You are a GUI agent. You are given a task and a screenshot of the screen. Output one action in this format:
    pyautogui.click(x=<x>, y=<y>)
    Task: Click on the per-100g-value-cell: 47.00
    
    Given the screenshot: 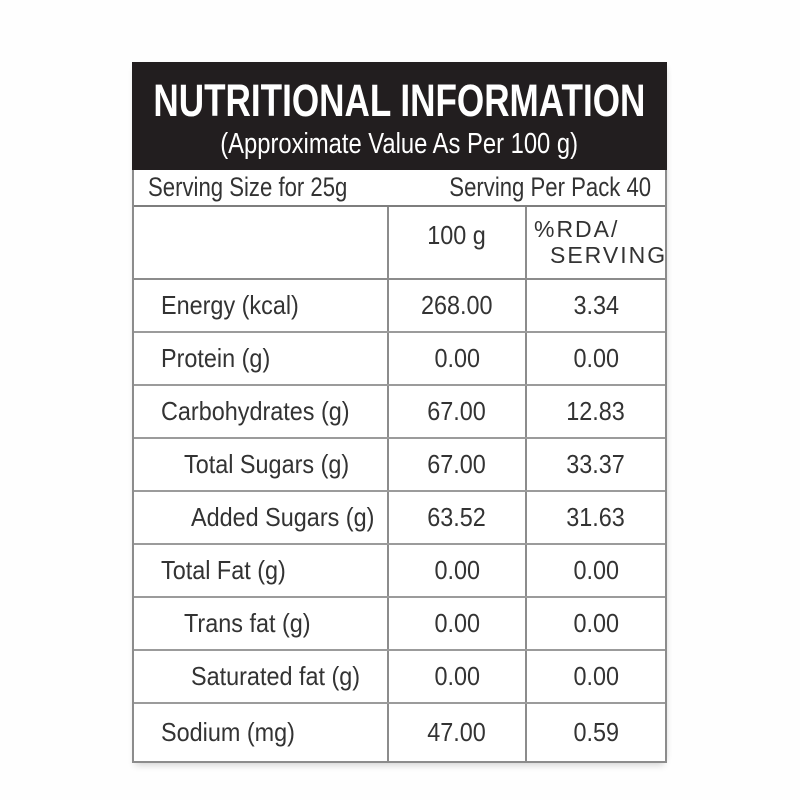 What is the action you would take?
    pyautogui.click(x=458, y=732)
    